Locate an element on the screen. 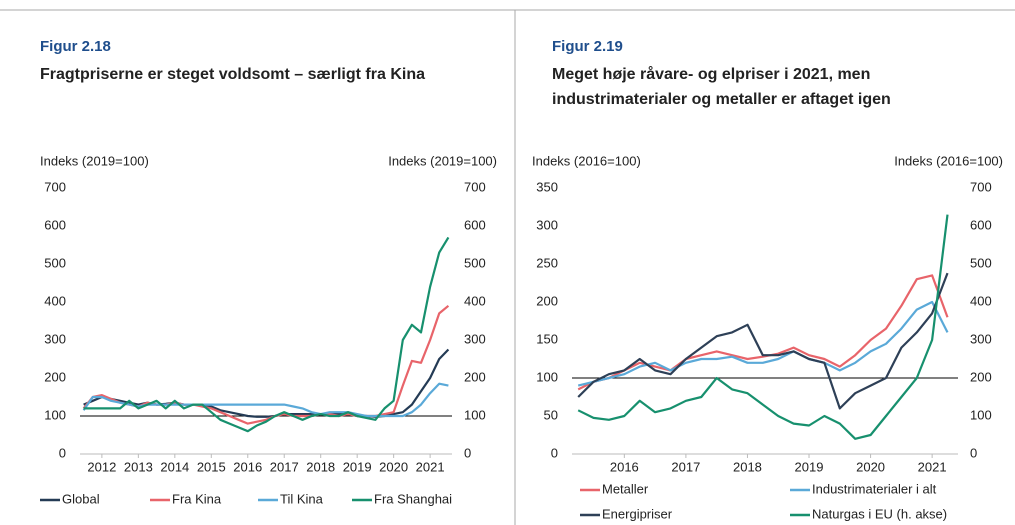 The height and width of the screenshot is (525, 1015). y-tick-label: 250 is located at coordinates (547, 262).